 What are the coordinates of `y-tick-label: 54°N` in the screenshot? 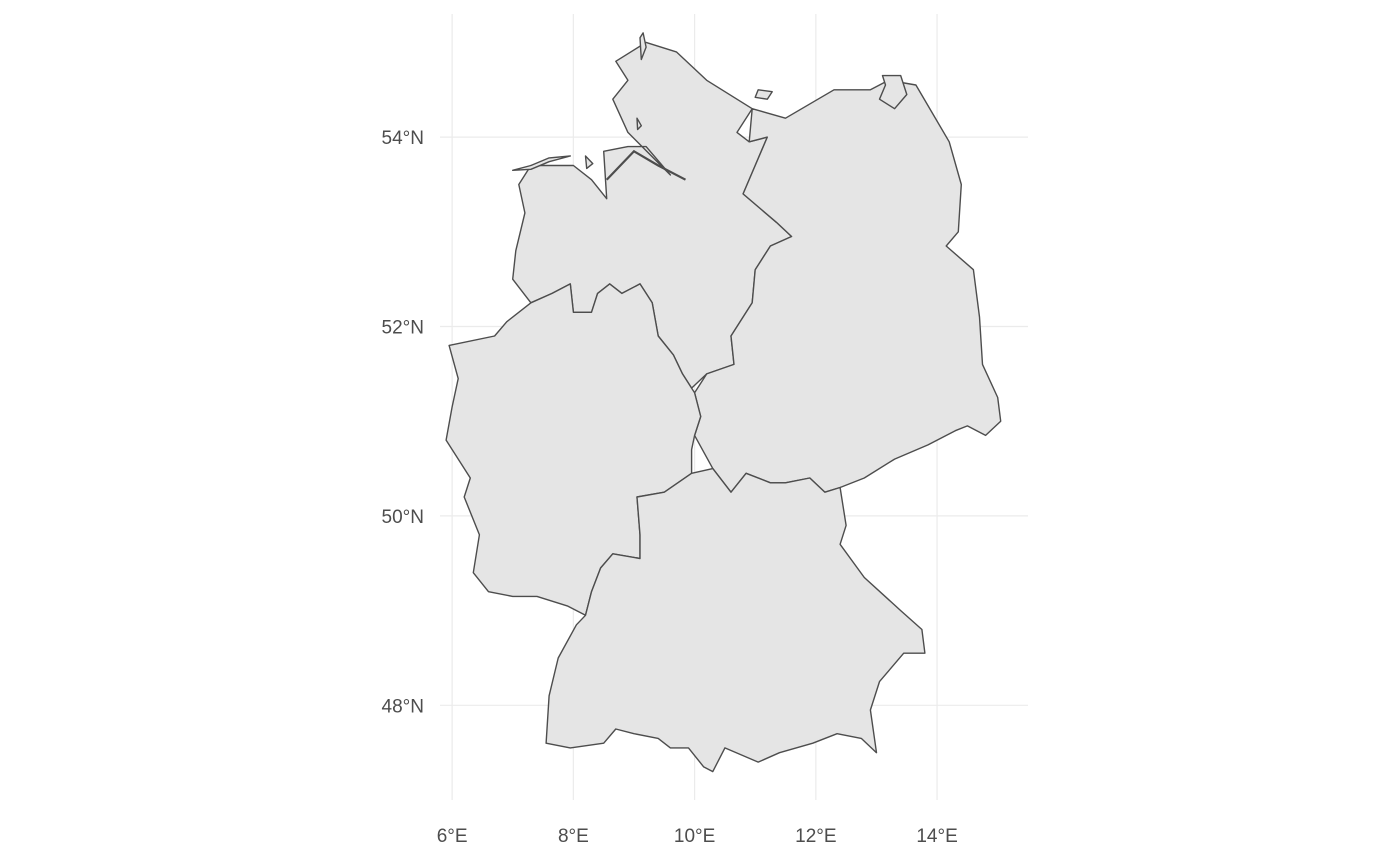 It's located at (403, 138).